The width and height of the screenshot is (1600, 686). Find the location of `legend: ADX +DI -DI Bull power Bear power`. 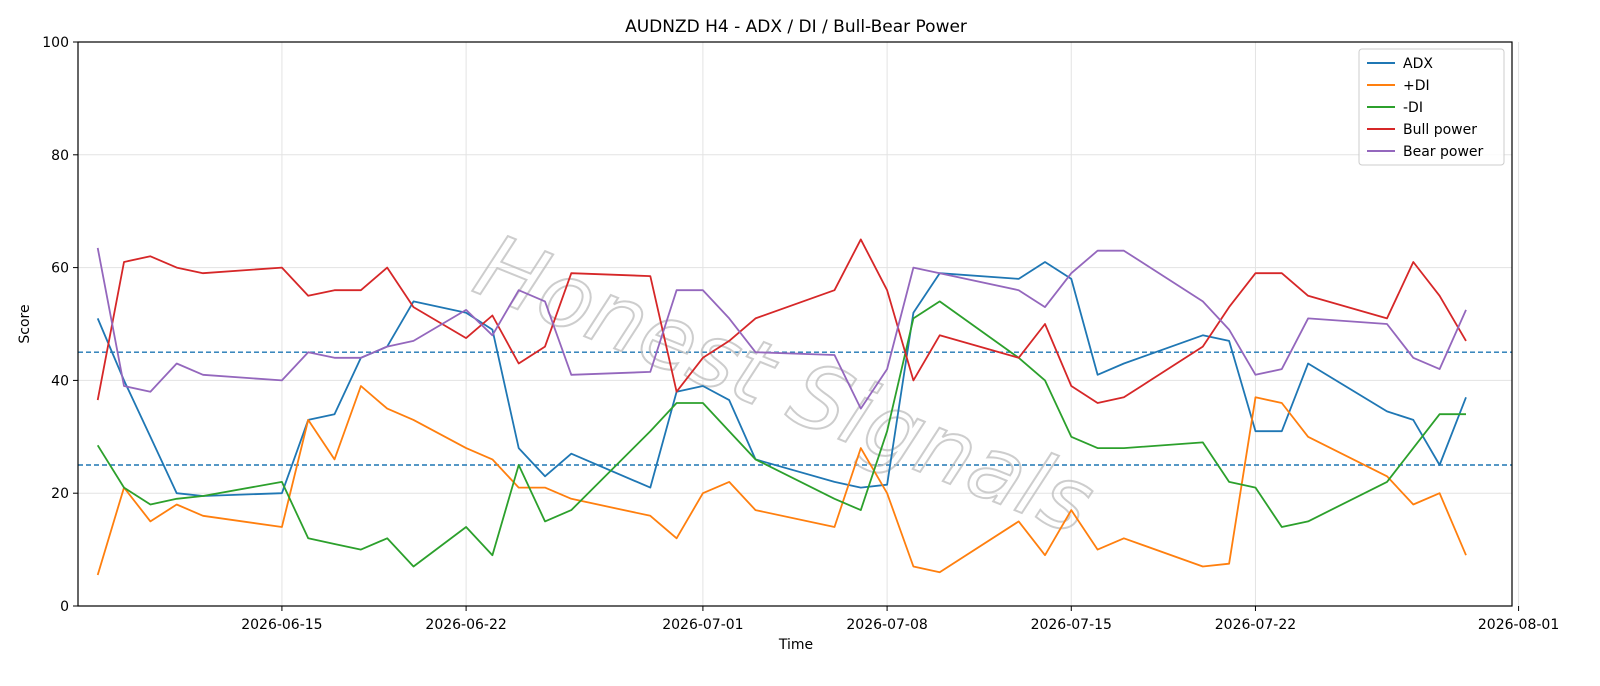

legend: ADX +DI -DI Bull power Bear power is located at coordinates (1431, 107).